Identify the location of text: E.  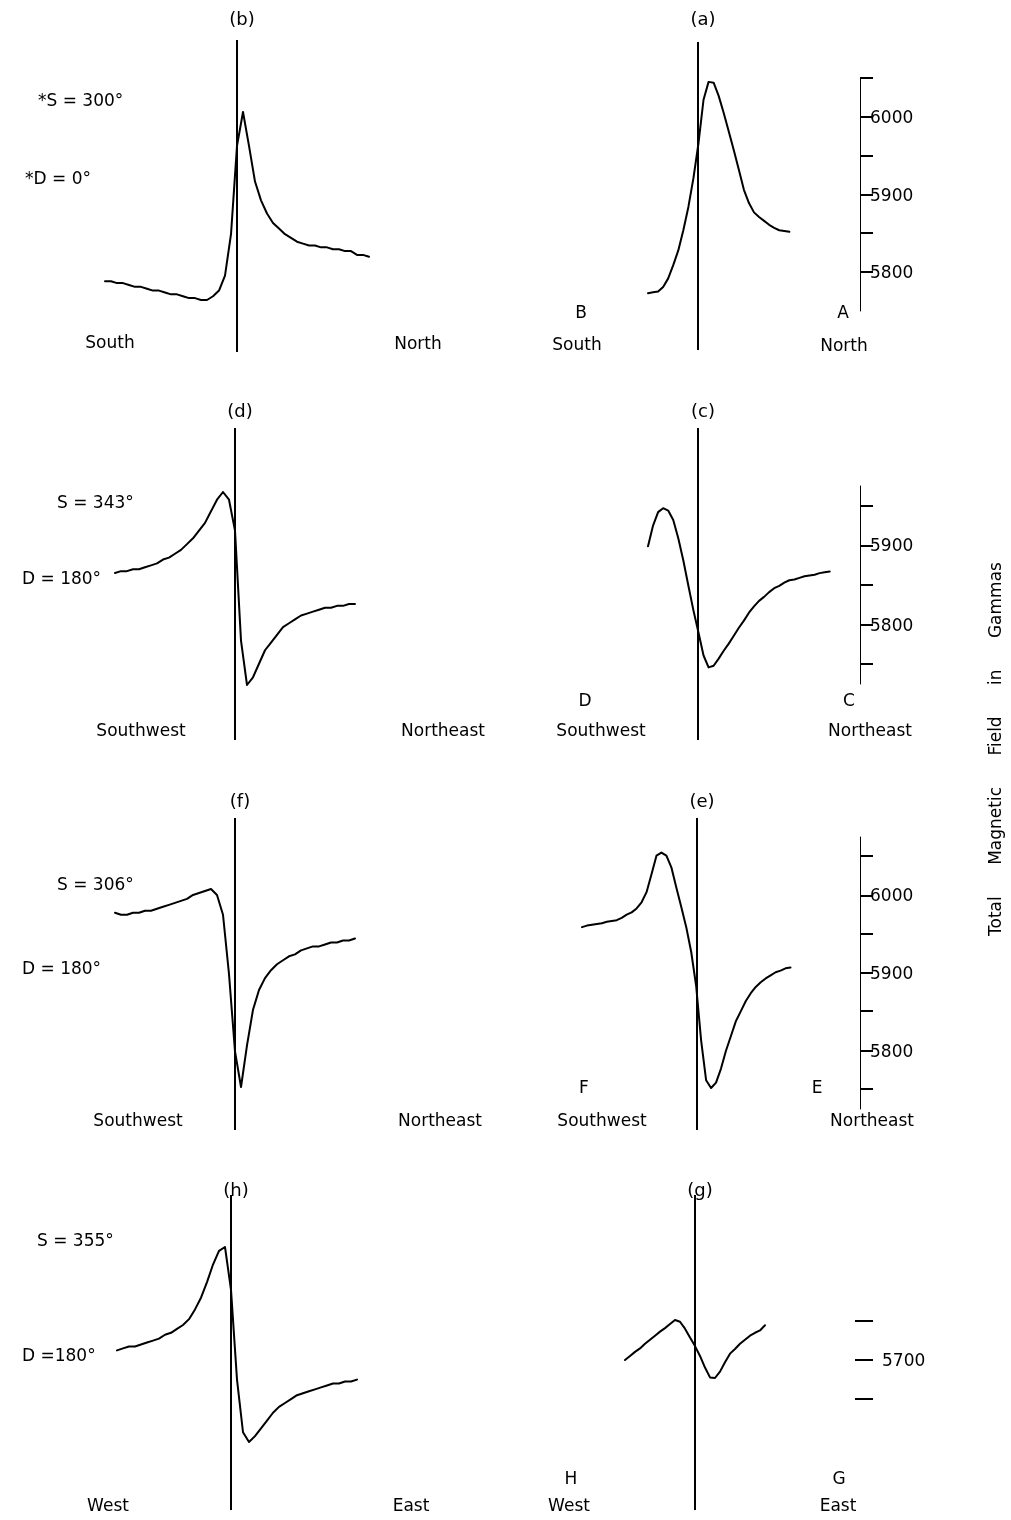
(817, 1087).